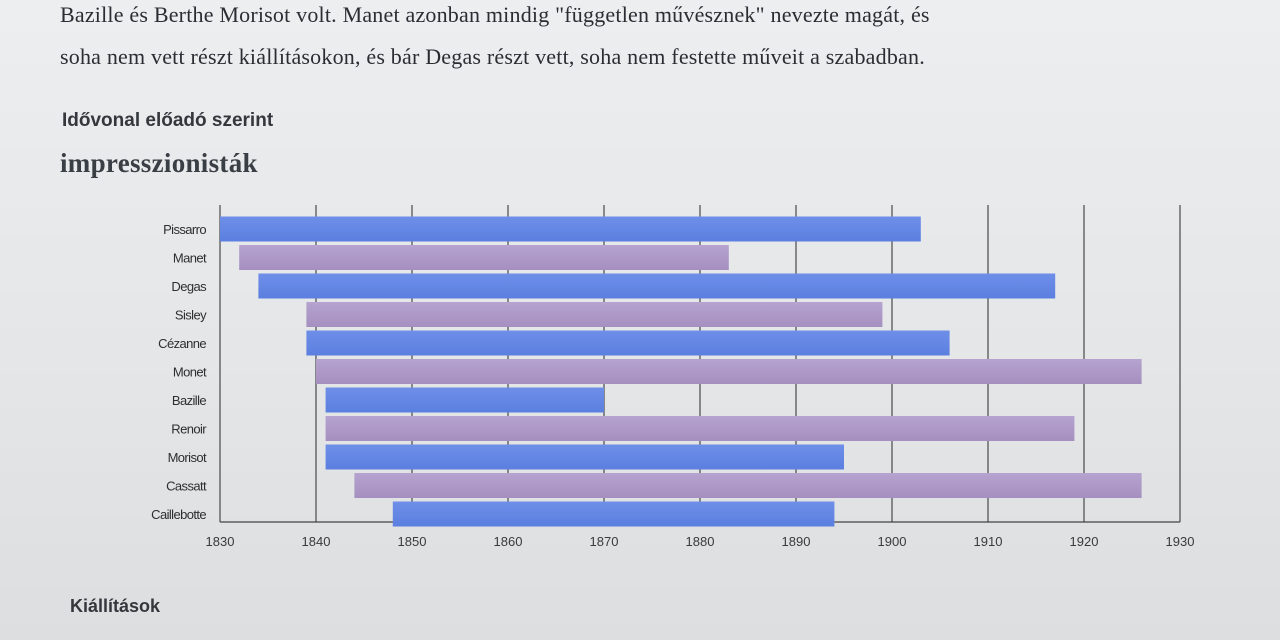 The width and height of the screenshot is (1280, 640). I want to click on next-section-heading: Kiállítások, so click(115, 606).